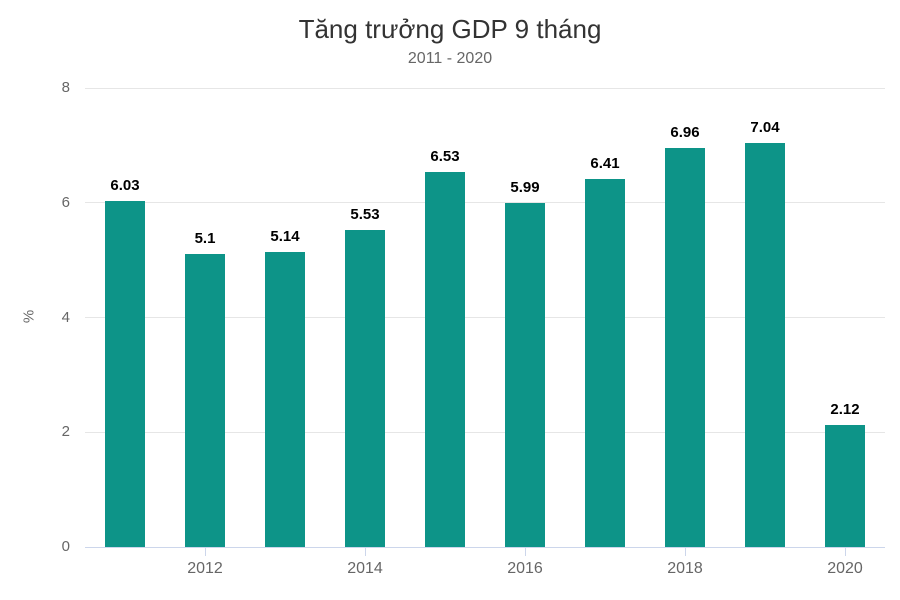 The width and height of the screenshot is (900, 600). Describe the element at coordinates (285, 237) in the screenshot. I see `bar-value-label-2013: 5.14` at that location.